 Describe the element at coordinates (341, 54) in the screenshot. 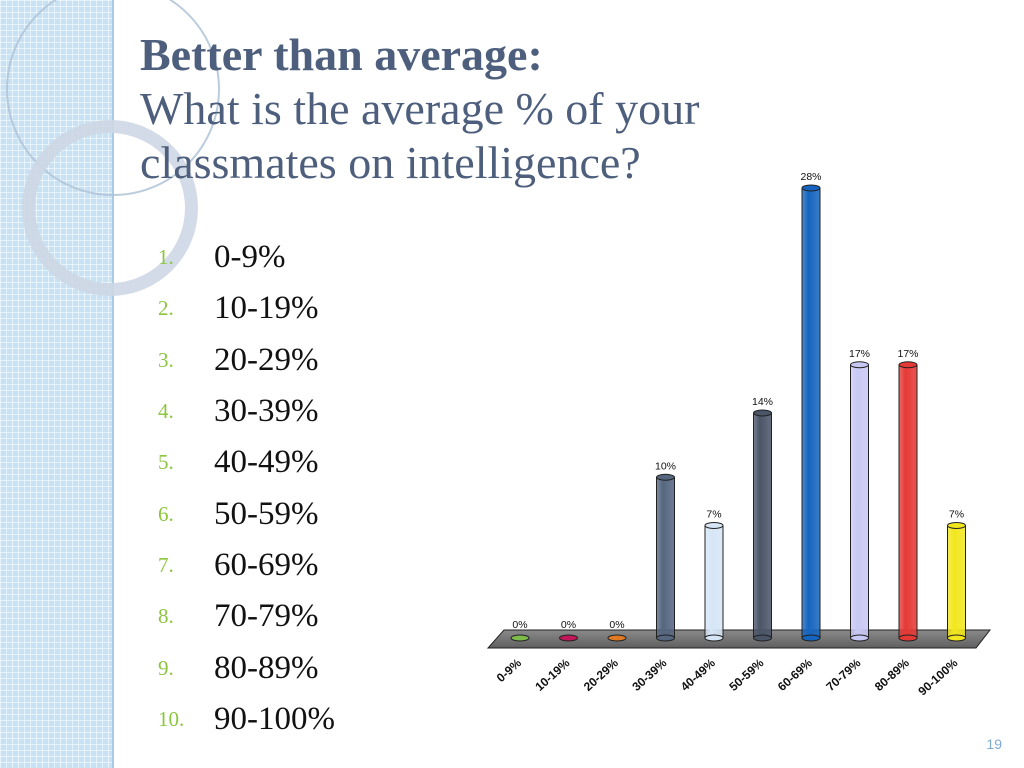

I see `title-heading: Better than average:` at that location.